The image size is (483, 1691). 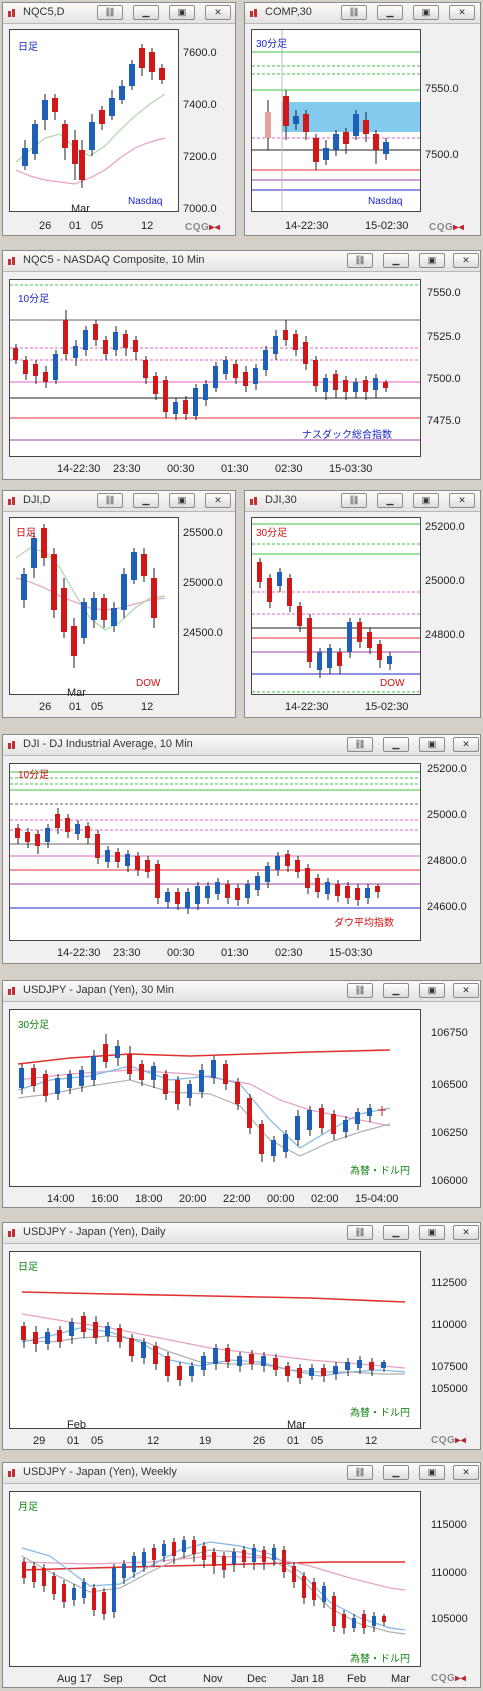 I want to click on window-title: NQC5,D, so click(x=44, y=12).